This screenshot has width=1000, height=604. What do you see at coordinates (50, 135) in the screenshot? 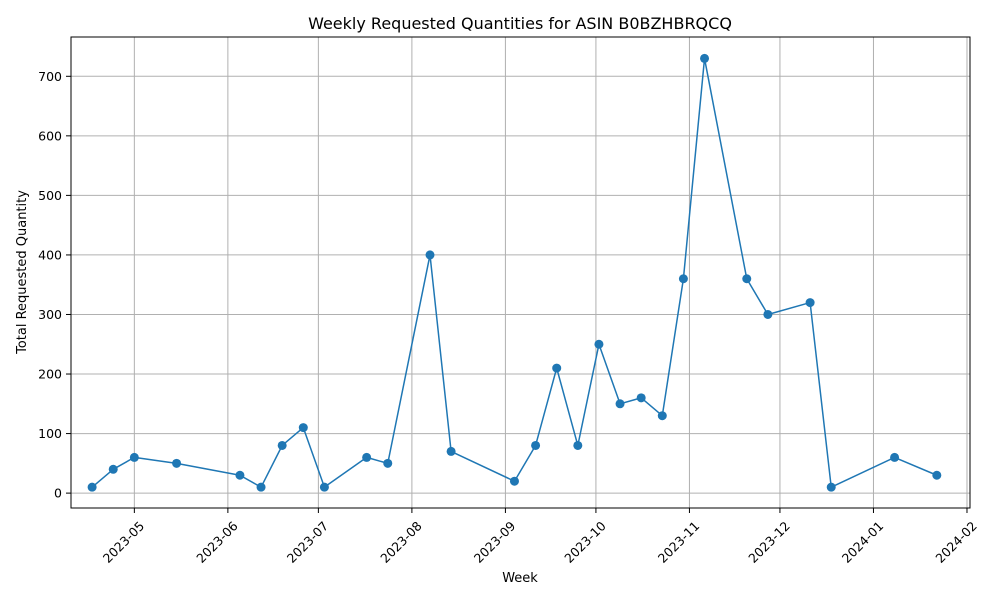
I see `y-tick-label: 600` at bounding box center [50, 135].